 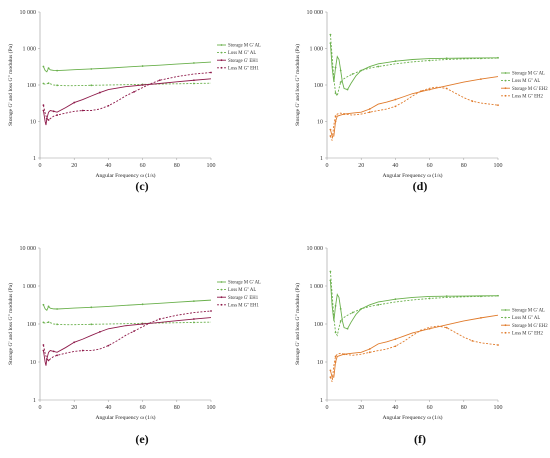 I want to click on legend-entry: Loss M G'' EH2, so click(x=528, y=333).